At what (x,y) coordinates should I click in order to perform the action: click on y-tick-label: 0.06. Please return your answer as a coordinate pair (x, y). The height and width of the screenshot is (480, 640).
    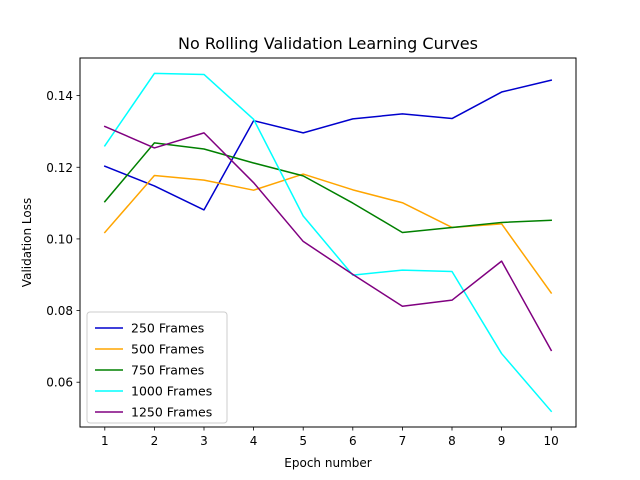
    Looking at the image, I should click on (59, 383).